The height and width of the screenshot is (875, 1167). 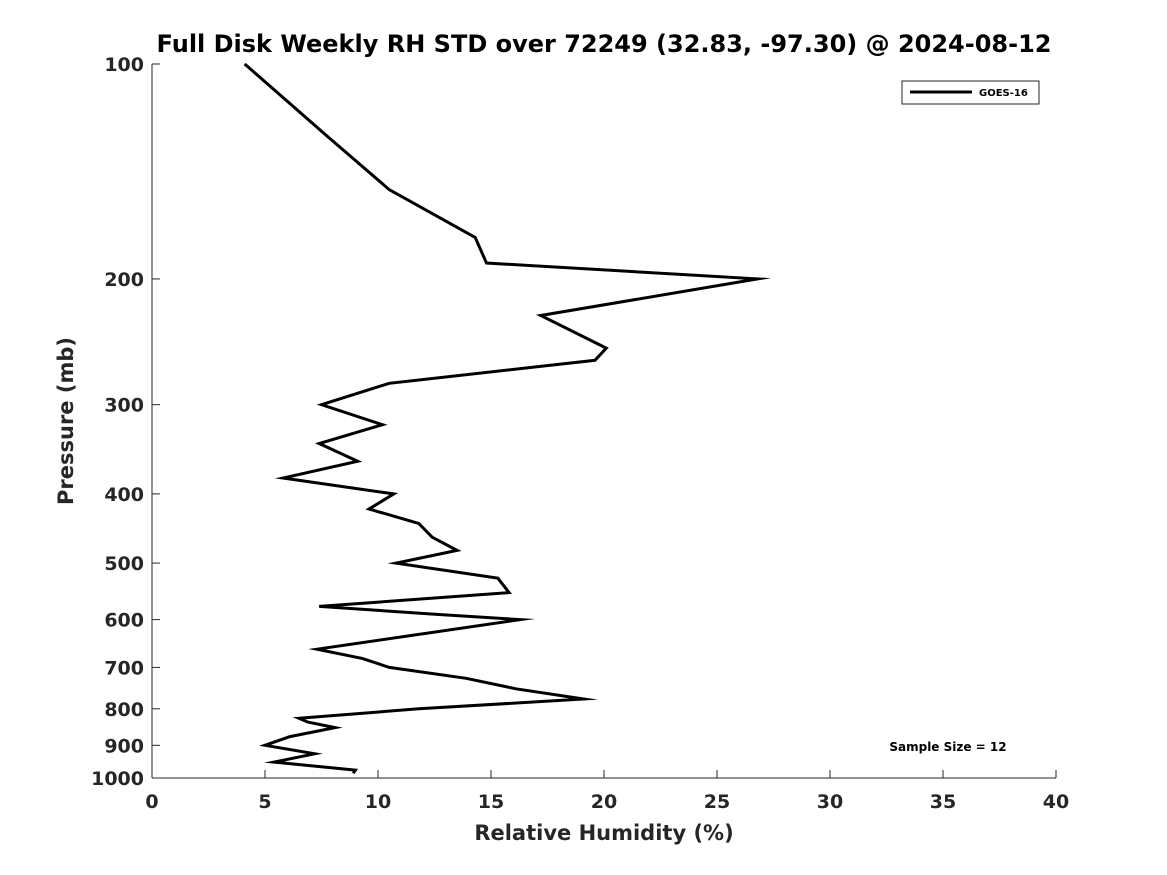 What do you see at coordinates (124, 710) in the screenshot?
I see `y-tick-label: 800` at bounding box center [124, 710].